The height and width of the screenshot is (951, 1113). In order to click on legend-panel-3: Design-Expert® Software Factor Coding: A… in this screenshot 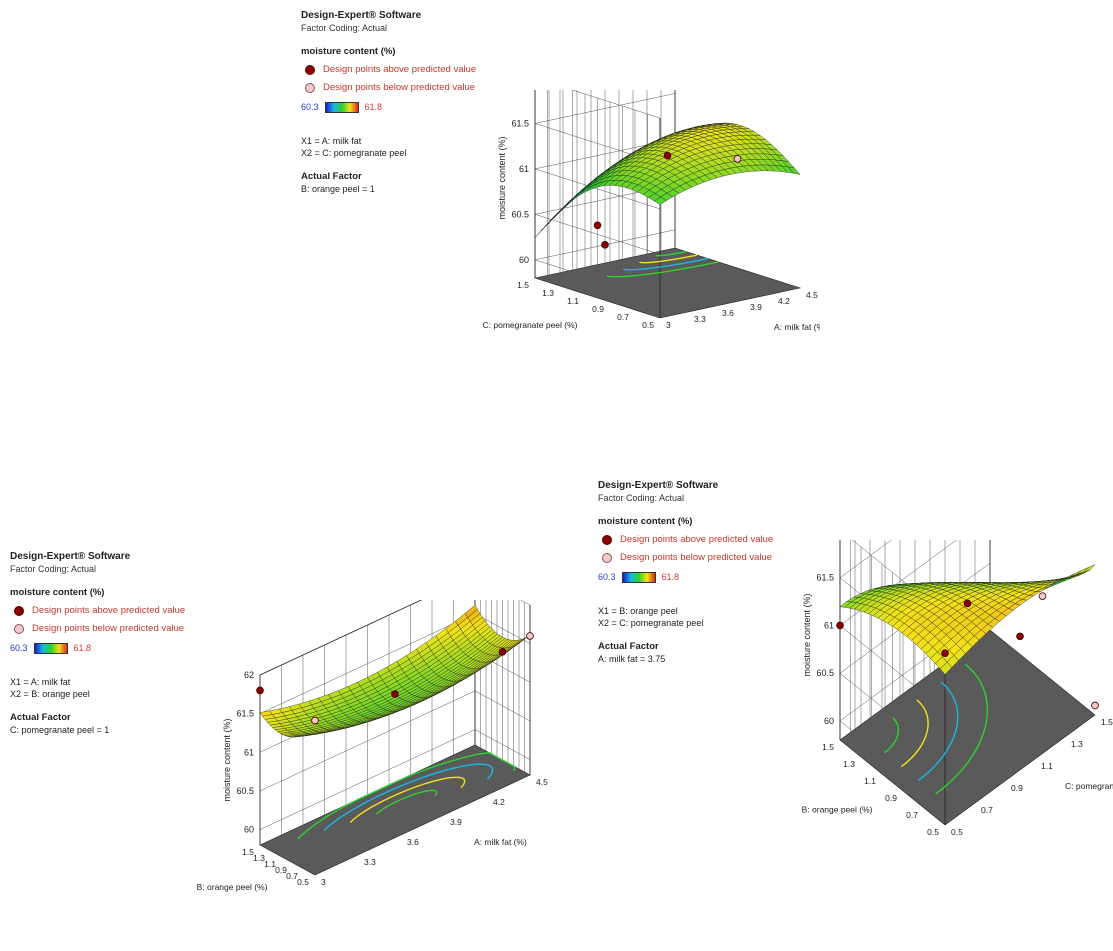, I will do `click(698, 572)`.